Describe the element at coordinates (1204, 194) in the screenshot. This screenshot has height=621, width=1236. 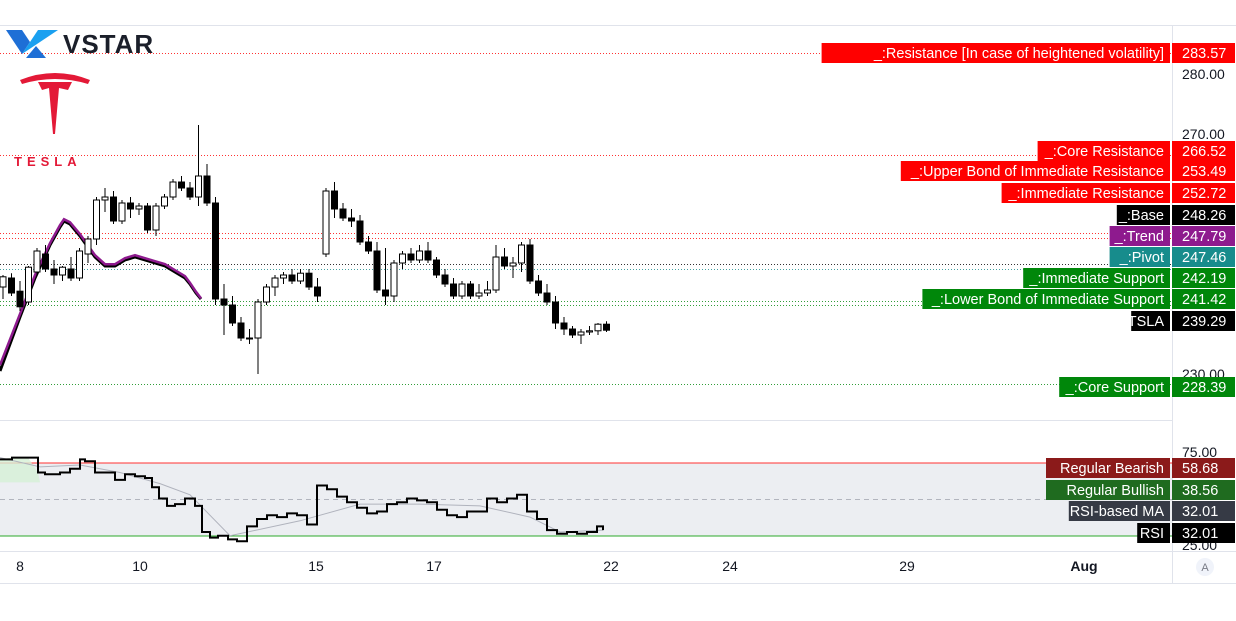
I see `level-tag-value: 252.72` at that location.